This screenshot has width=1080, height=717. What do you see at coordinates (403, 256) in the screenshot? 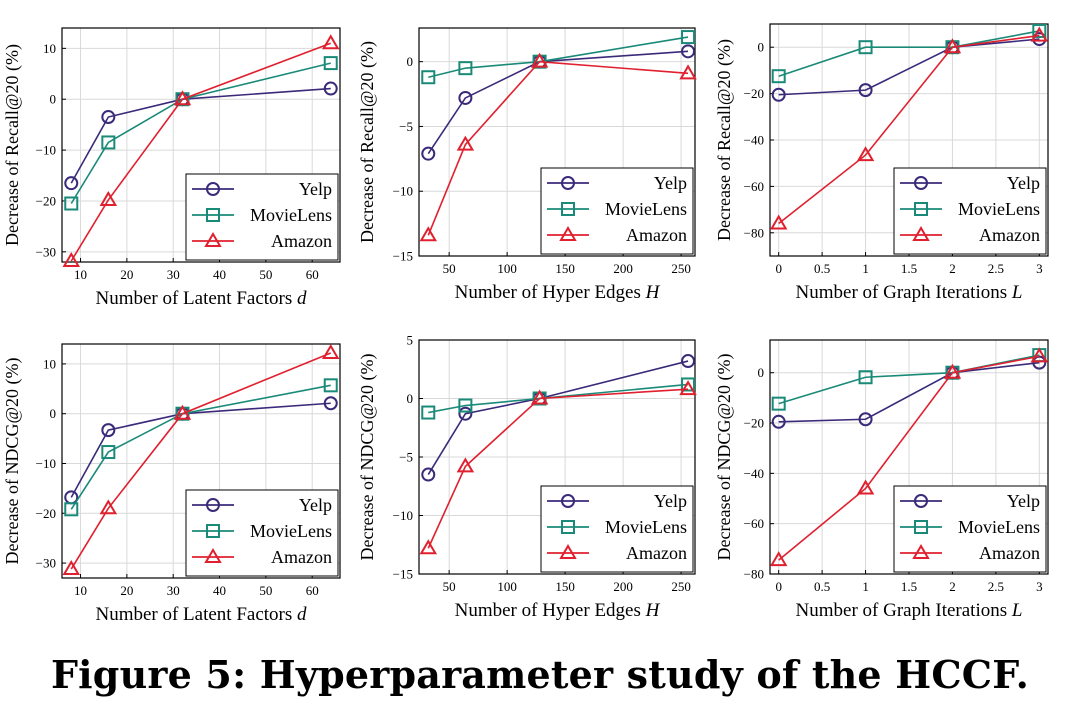
I see `y-tick-label: −15` at bounding box center [403, 256].